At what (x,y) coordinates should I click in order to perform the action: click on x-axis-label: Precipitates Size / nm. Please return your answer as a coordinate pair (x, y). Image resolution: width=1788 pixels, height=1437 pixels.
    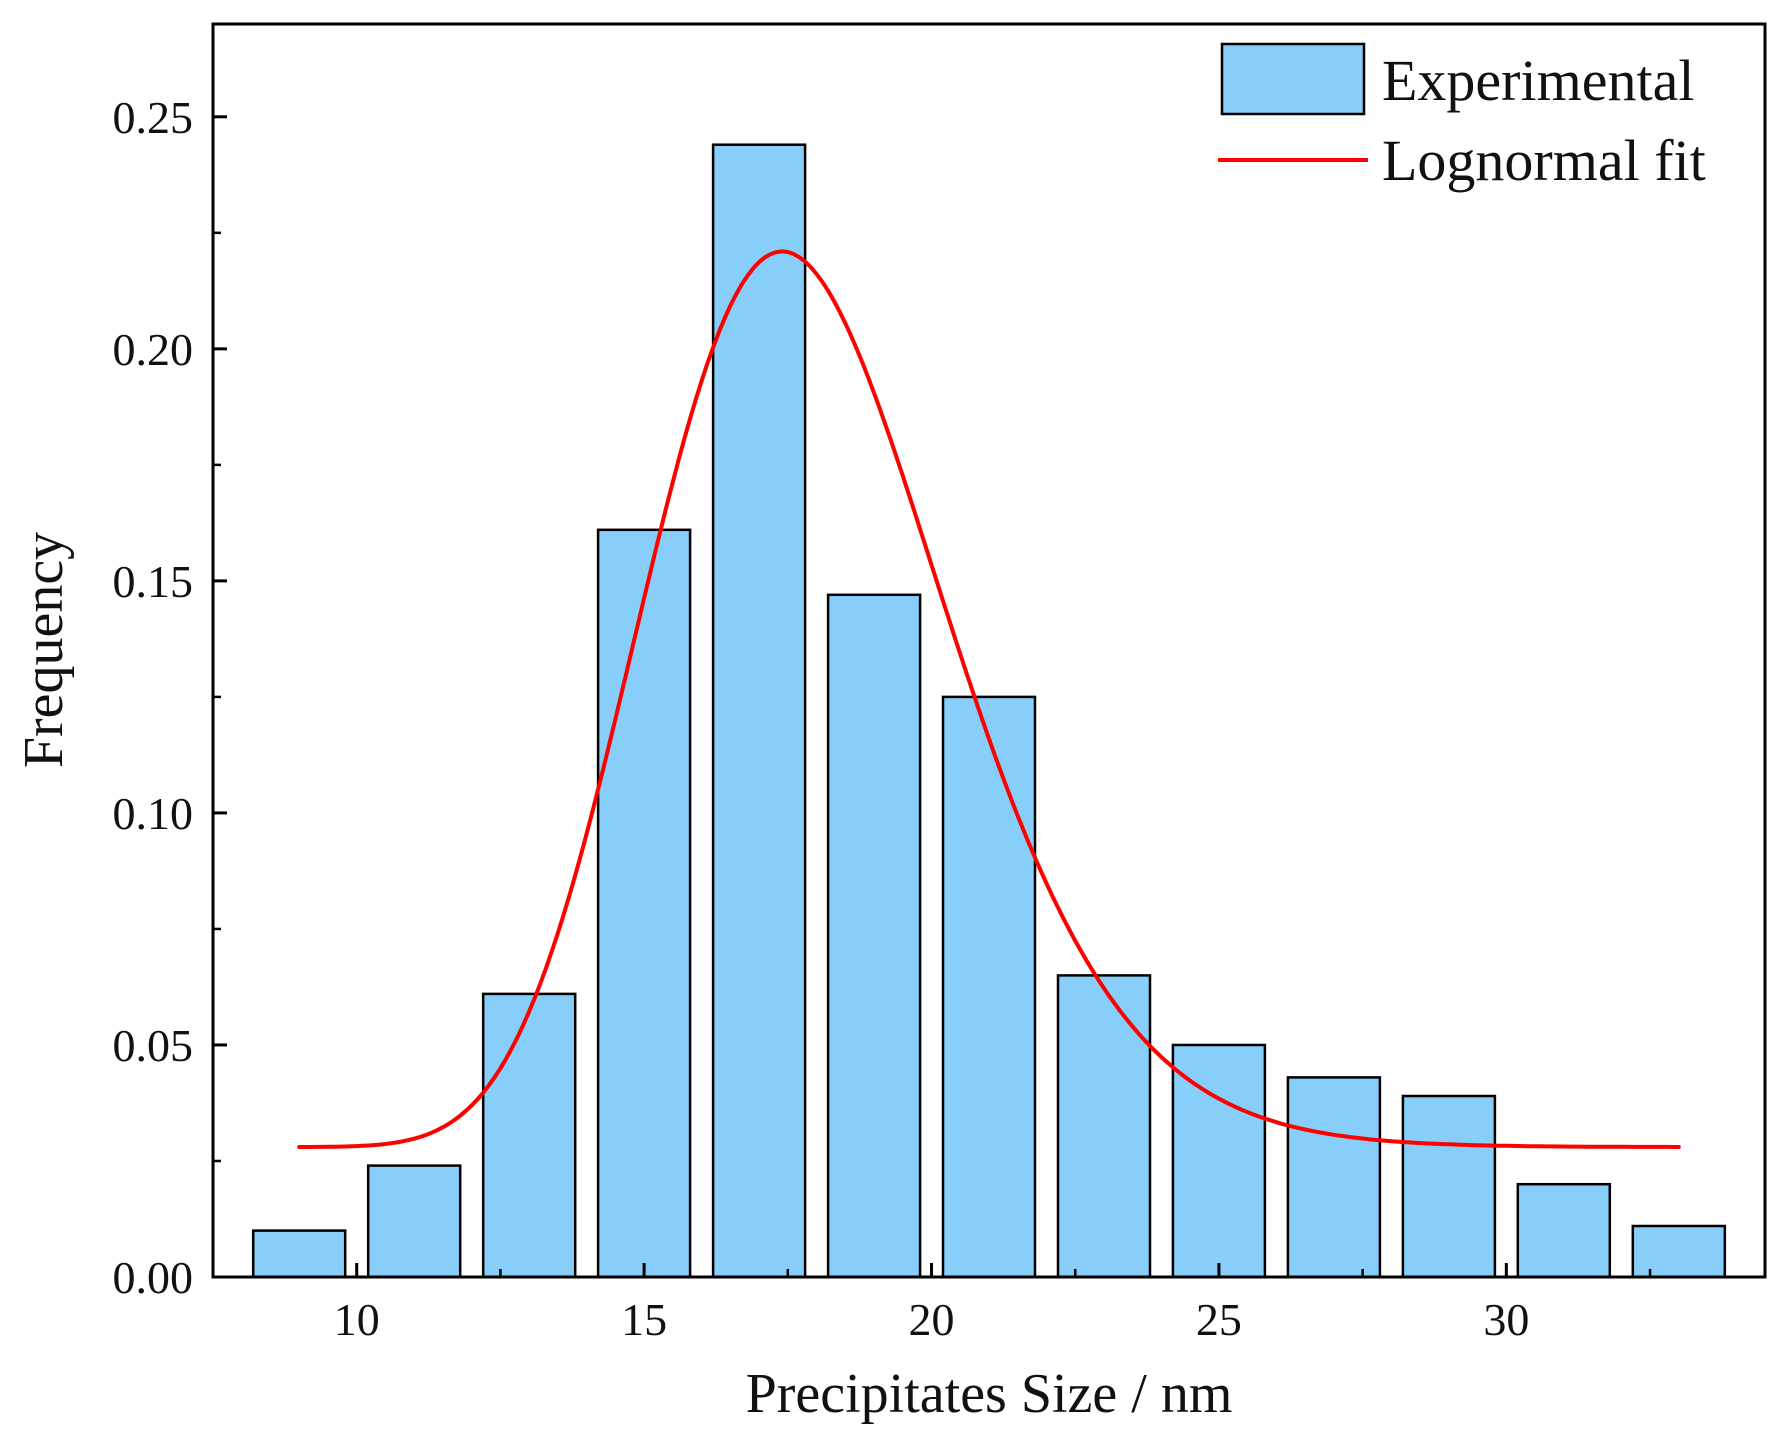
    Looking at the image, I should click on (989, 1394).